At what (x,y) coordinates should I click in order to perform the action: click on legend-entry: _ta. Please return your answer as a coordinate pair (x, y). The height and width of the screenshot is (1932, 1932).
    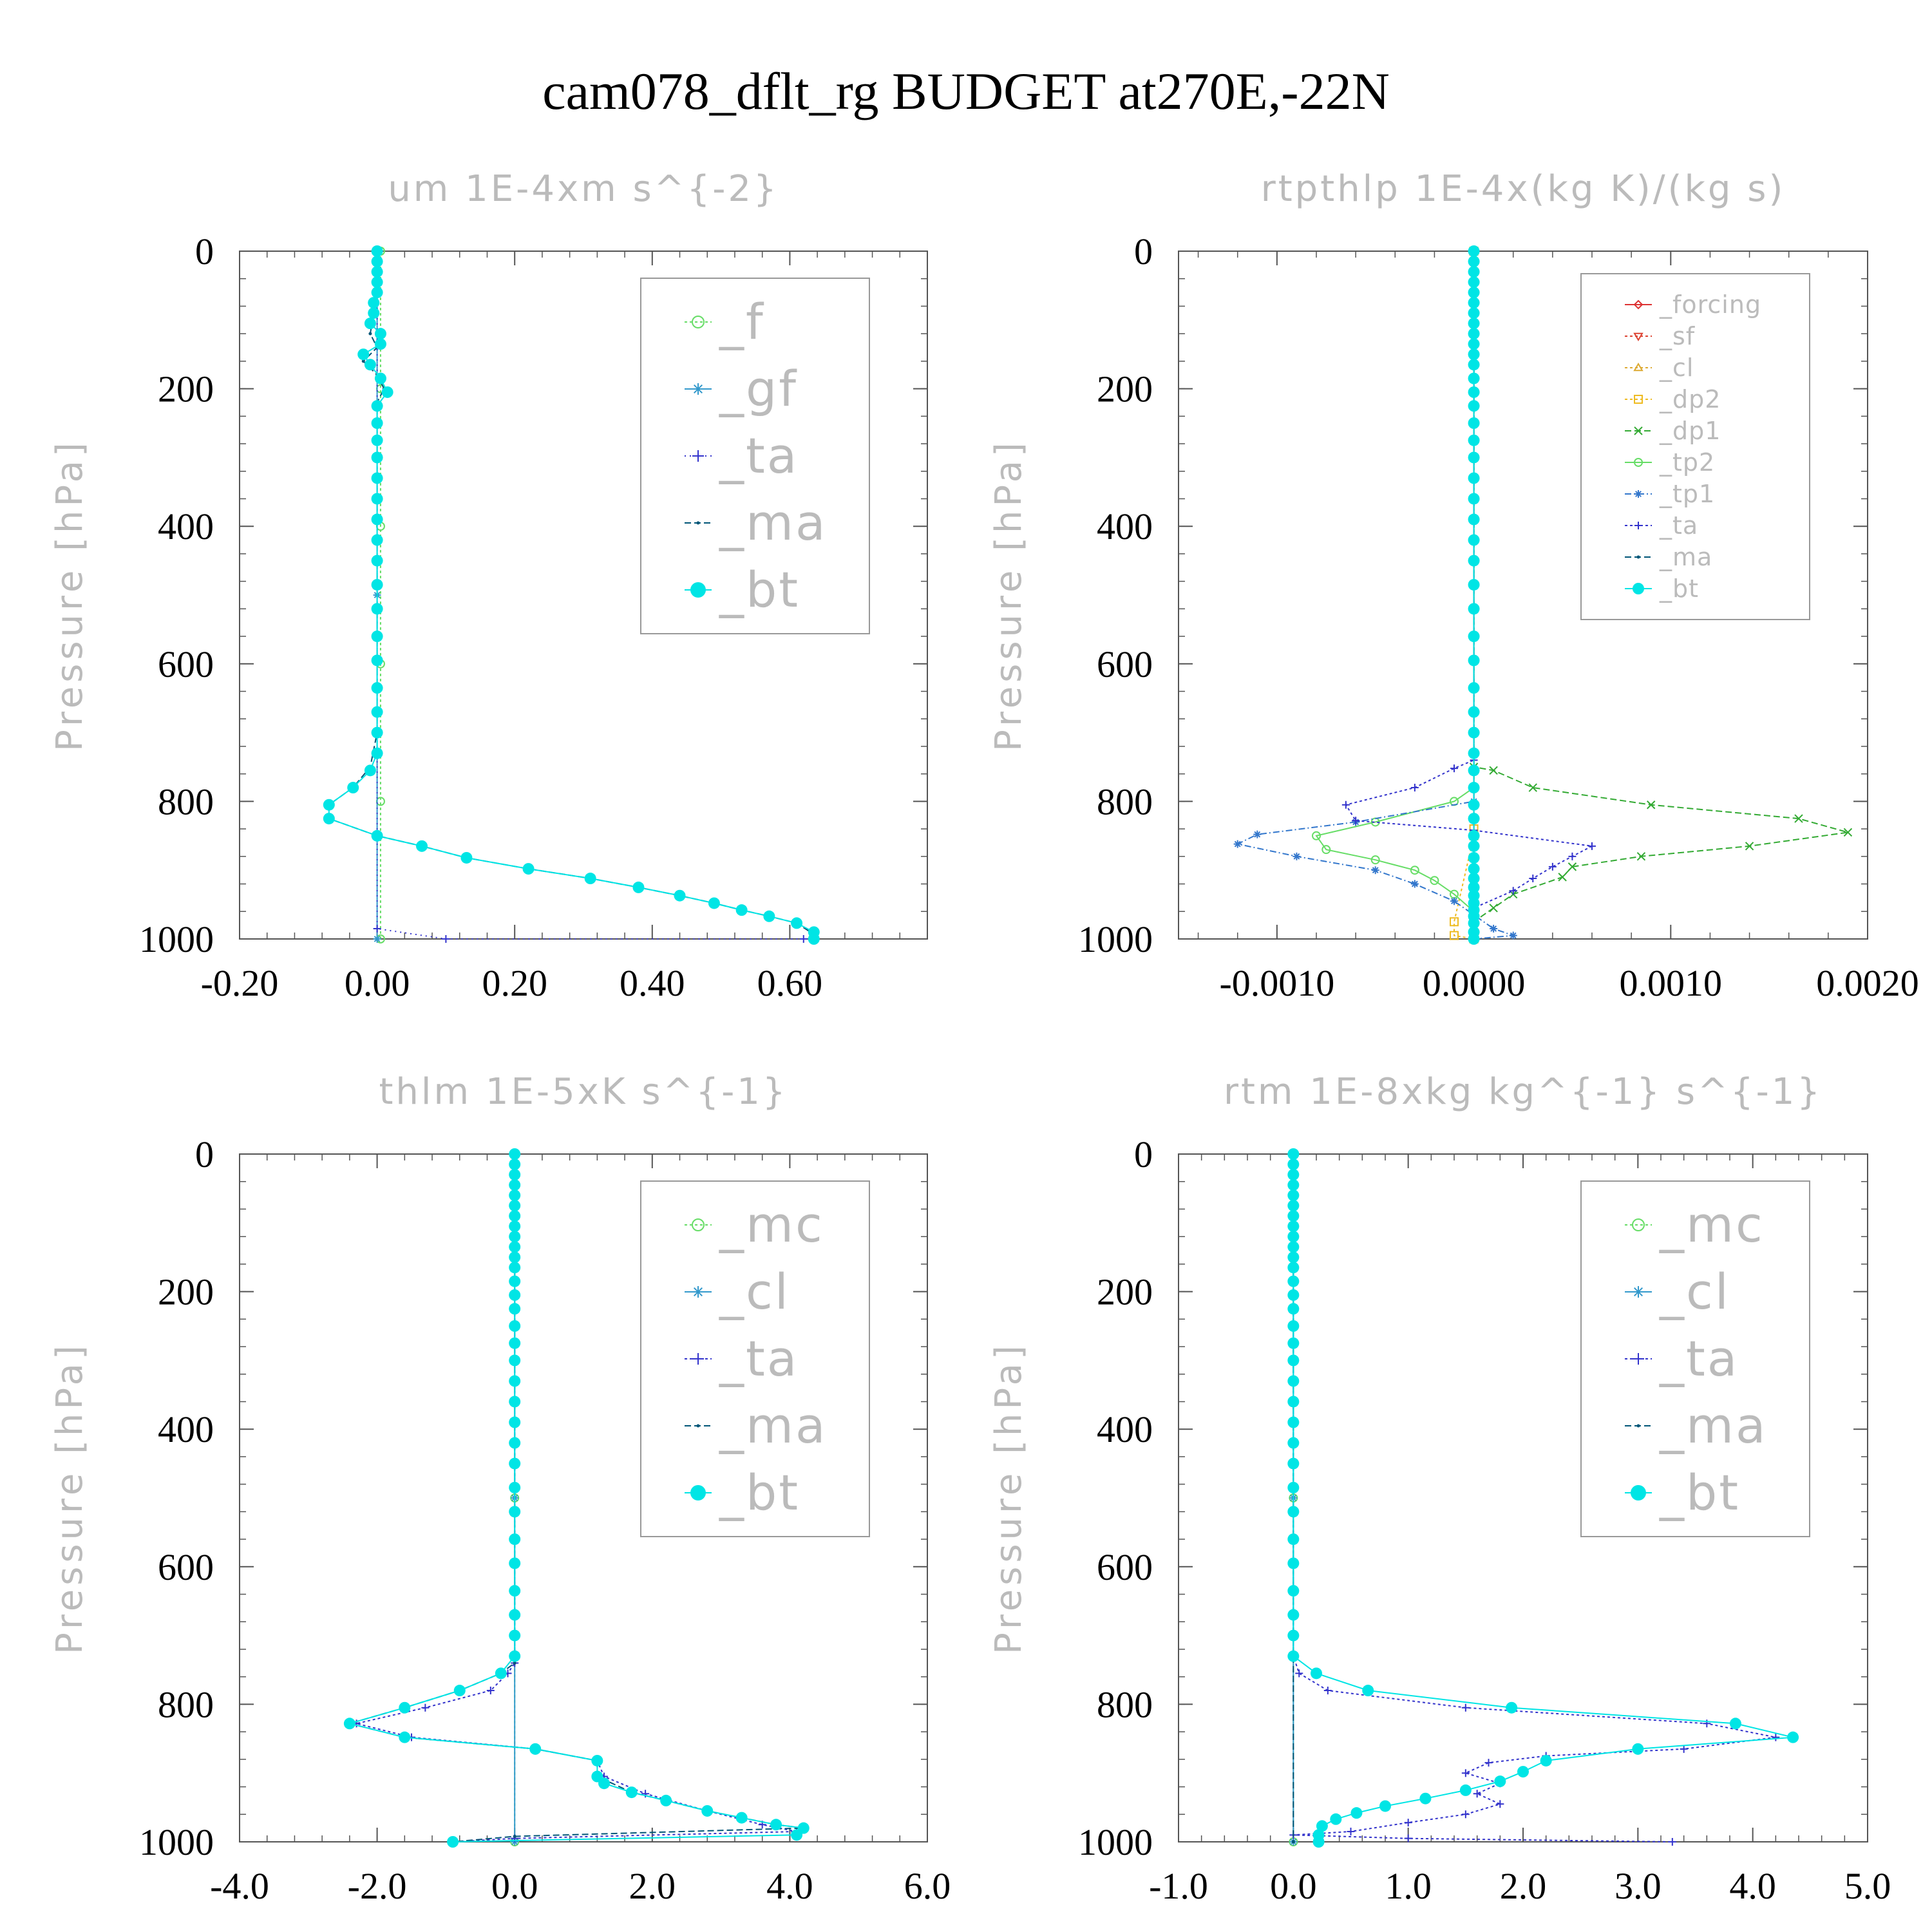
    Looking at the image, I should click on (742, 455).